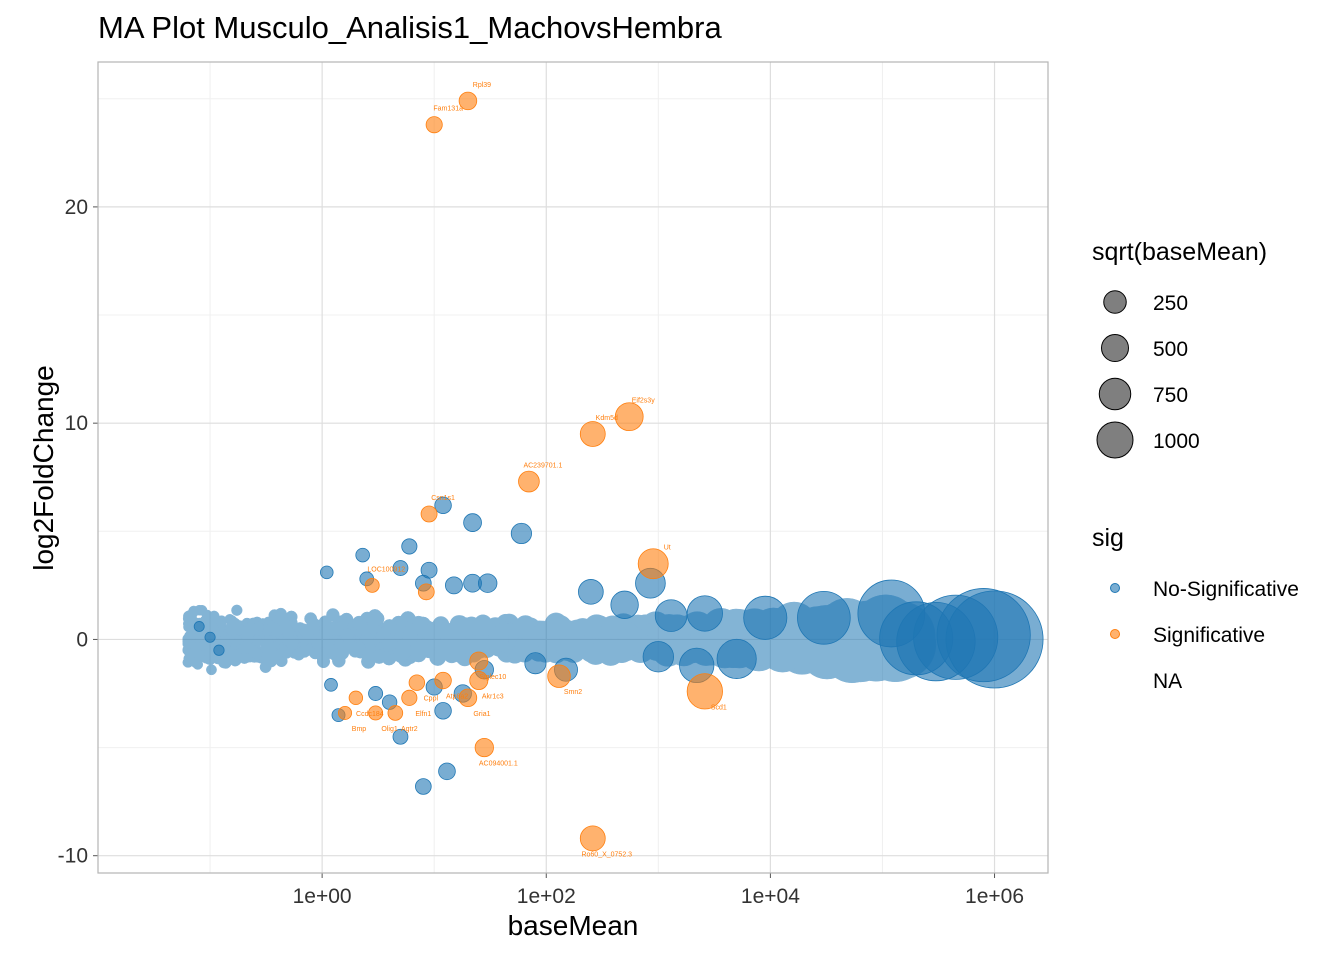 The width and height of the screenshot is (1344, 960). What do you see at coordinates (410, 27) in the screenshot?
I see `chart-title: MA Plot Musculo_Analisis1_MachovsHembra` at bounding box center [410, 27].